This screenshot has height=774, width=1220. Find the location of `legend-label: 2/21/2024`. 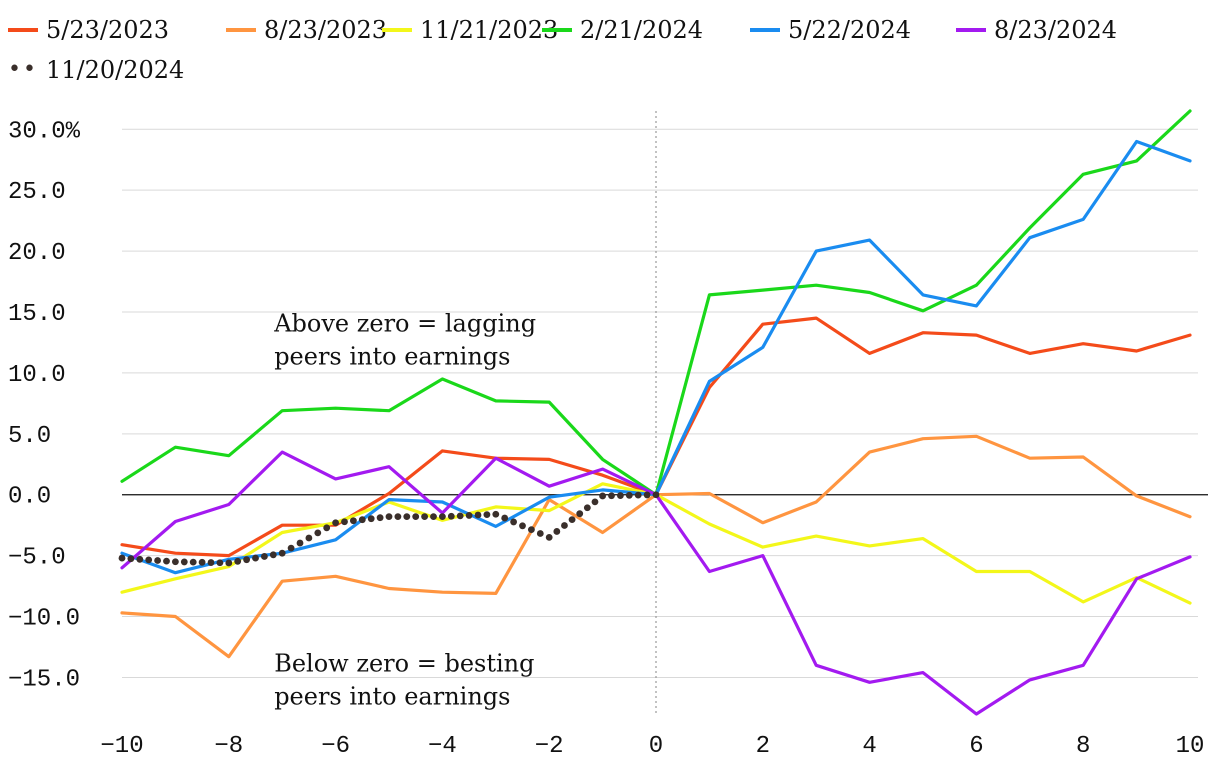

legend-label: 2/21/2024 is located at coordinates (642, 30).